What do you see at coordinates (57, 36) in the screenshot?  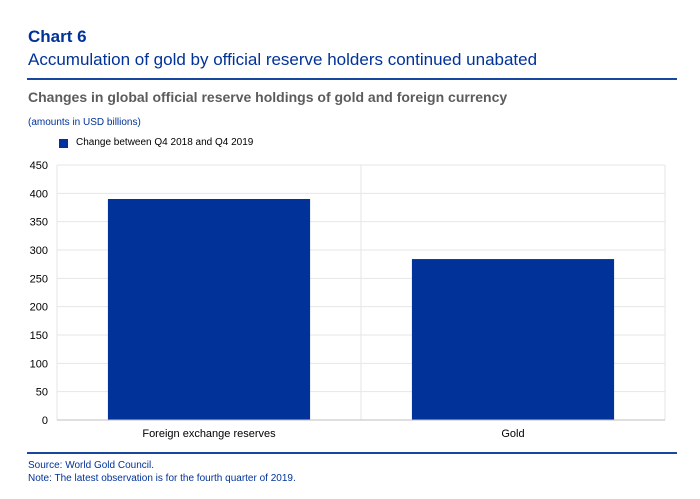 I see `chart-label: Chart 6` at bounding box center [57, 36].